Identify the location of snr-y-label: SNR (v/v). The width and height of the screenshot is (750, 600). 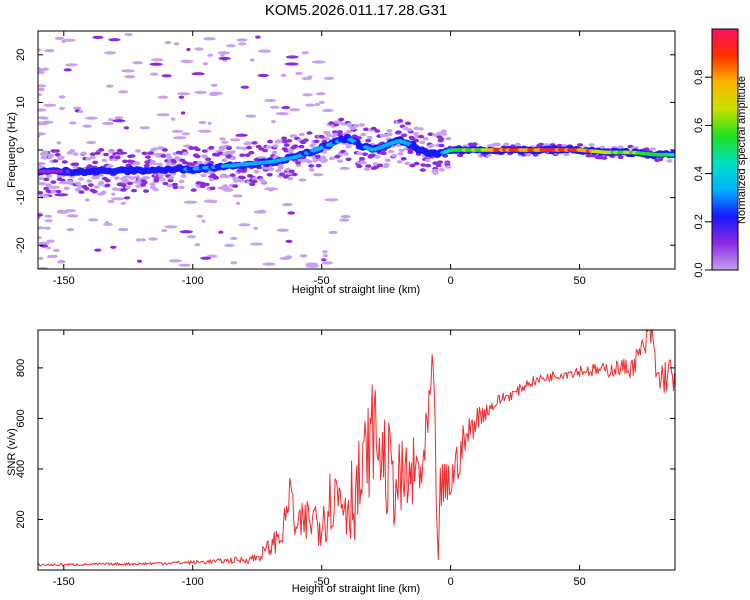
(12, 452).